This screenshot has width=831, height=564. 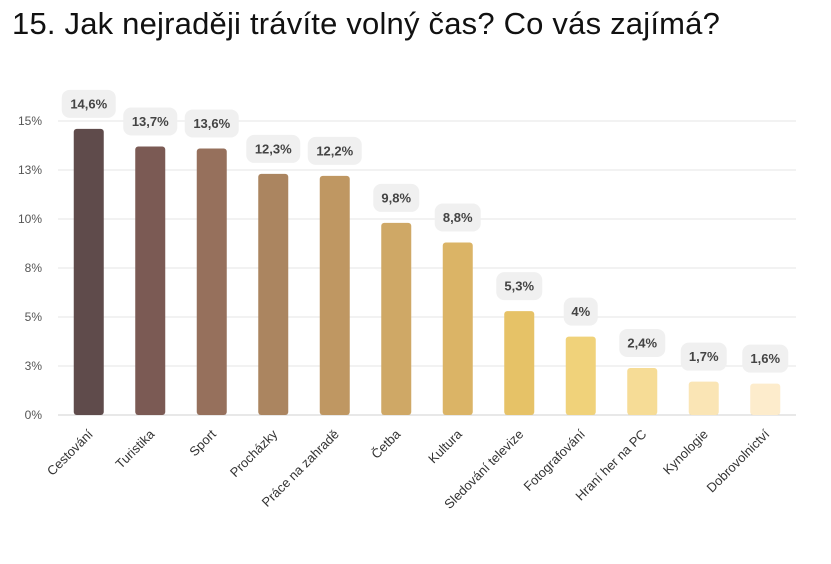 I want to click on y-tick-label: 3%, so click(x=34, y=366).